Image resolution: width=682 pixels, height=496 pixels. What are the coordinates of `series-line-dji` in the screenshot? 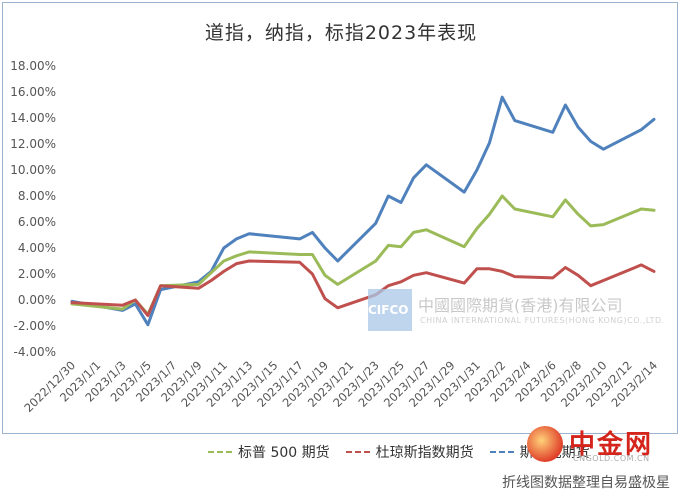 It's located at (363, 288).